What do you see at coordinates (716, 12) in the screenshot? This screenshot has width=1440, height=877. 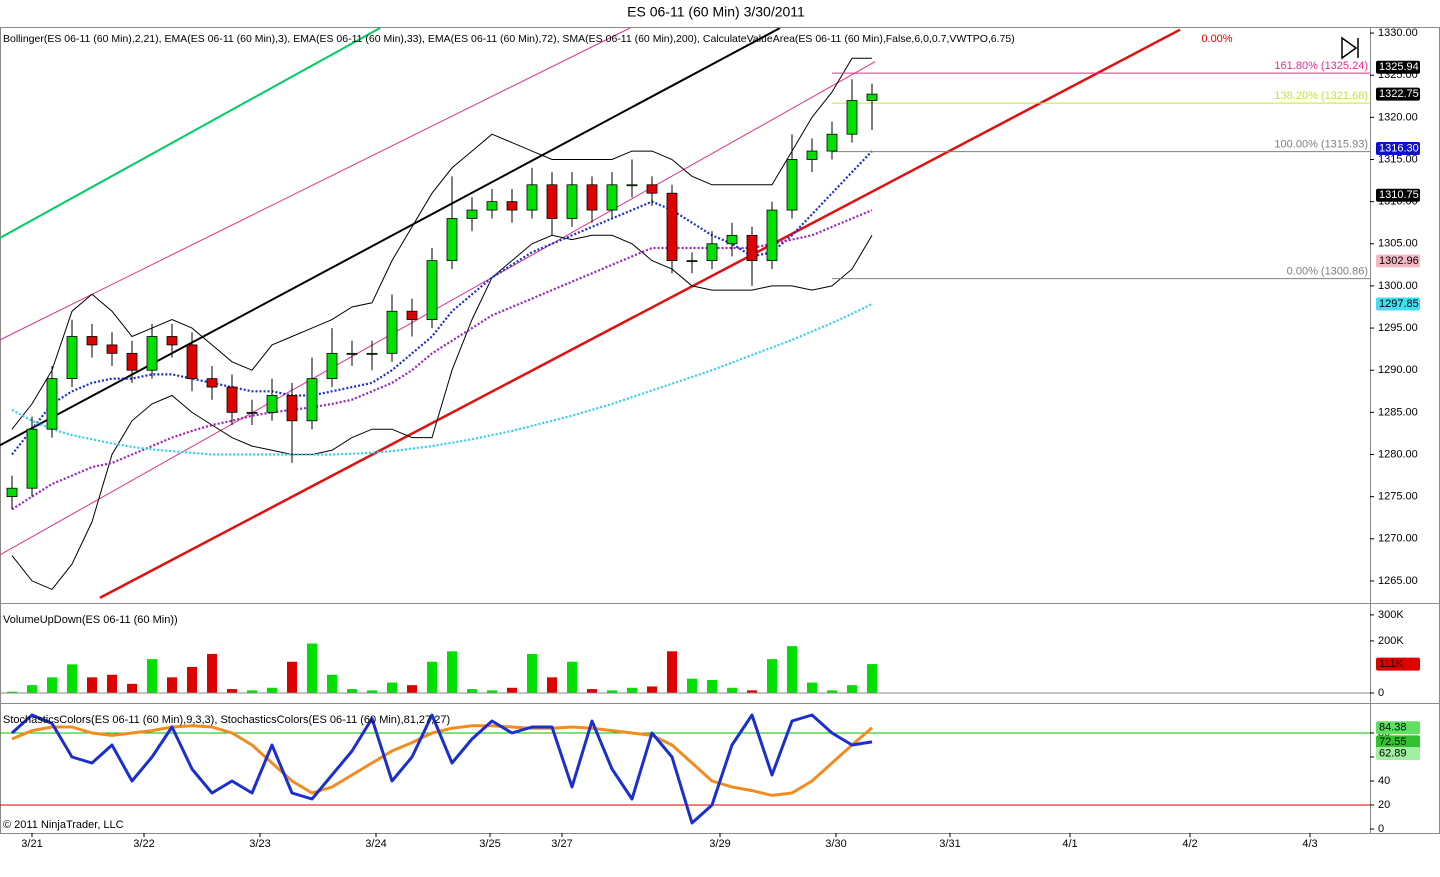 I see `chart-title: ES 06-11 (60 Min) 3/30/2011` at bounding box center [716, 12].